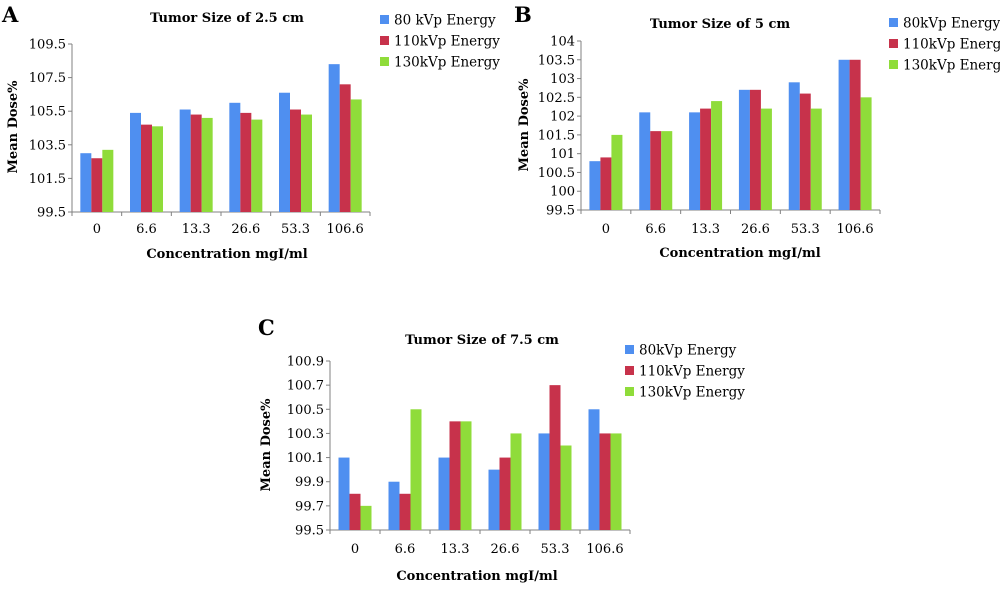  I want to click on chart-c-xlabel: Concentration mgI/ml, so click(476, 576).